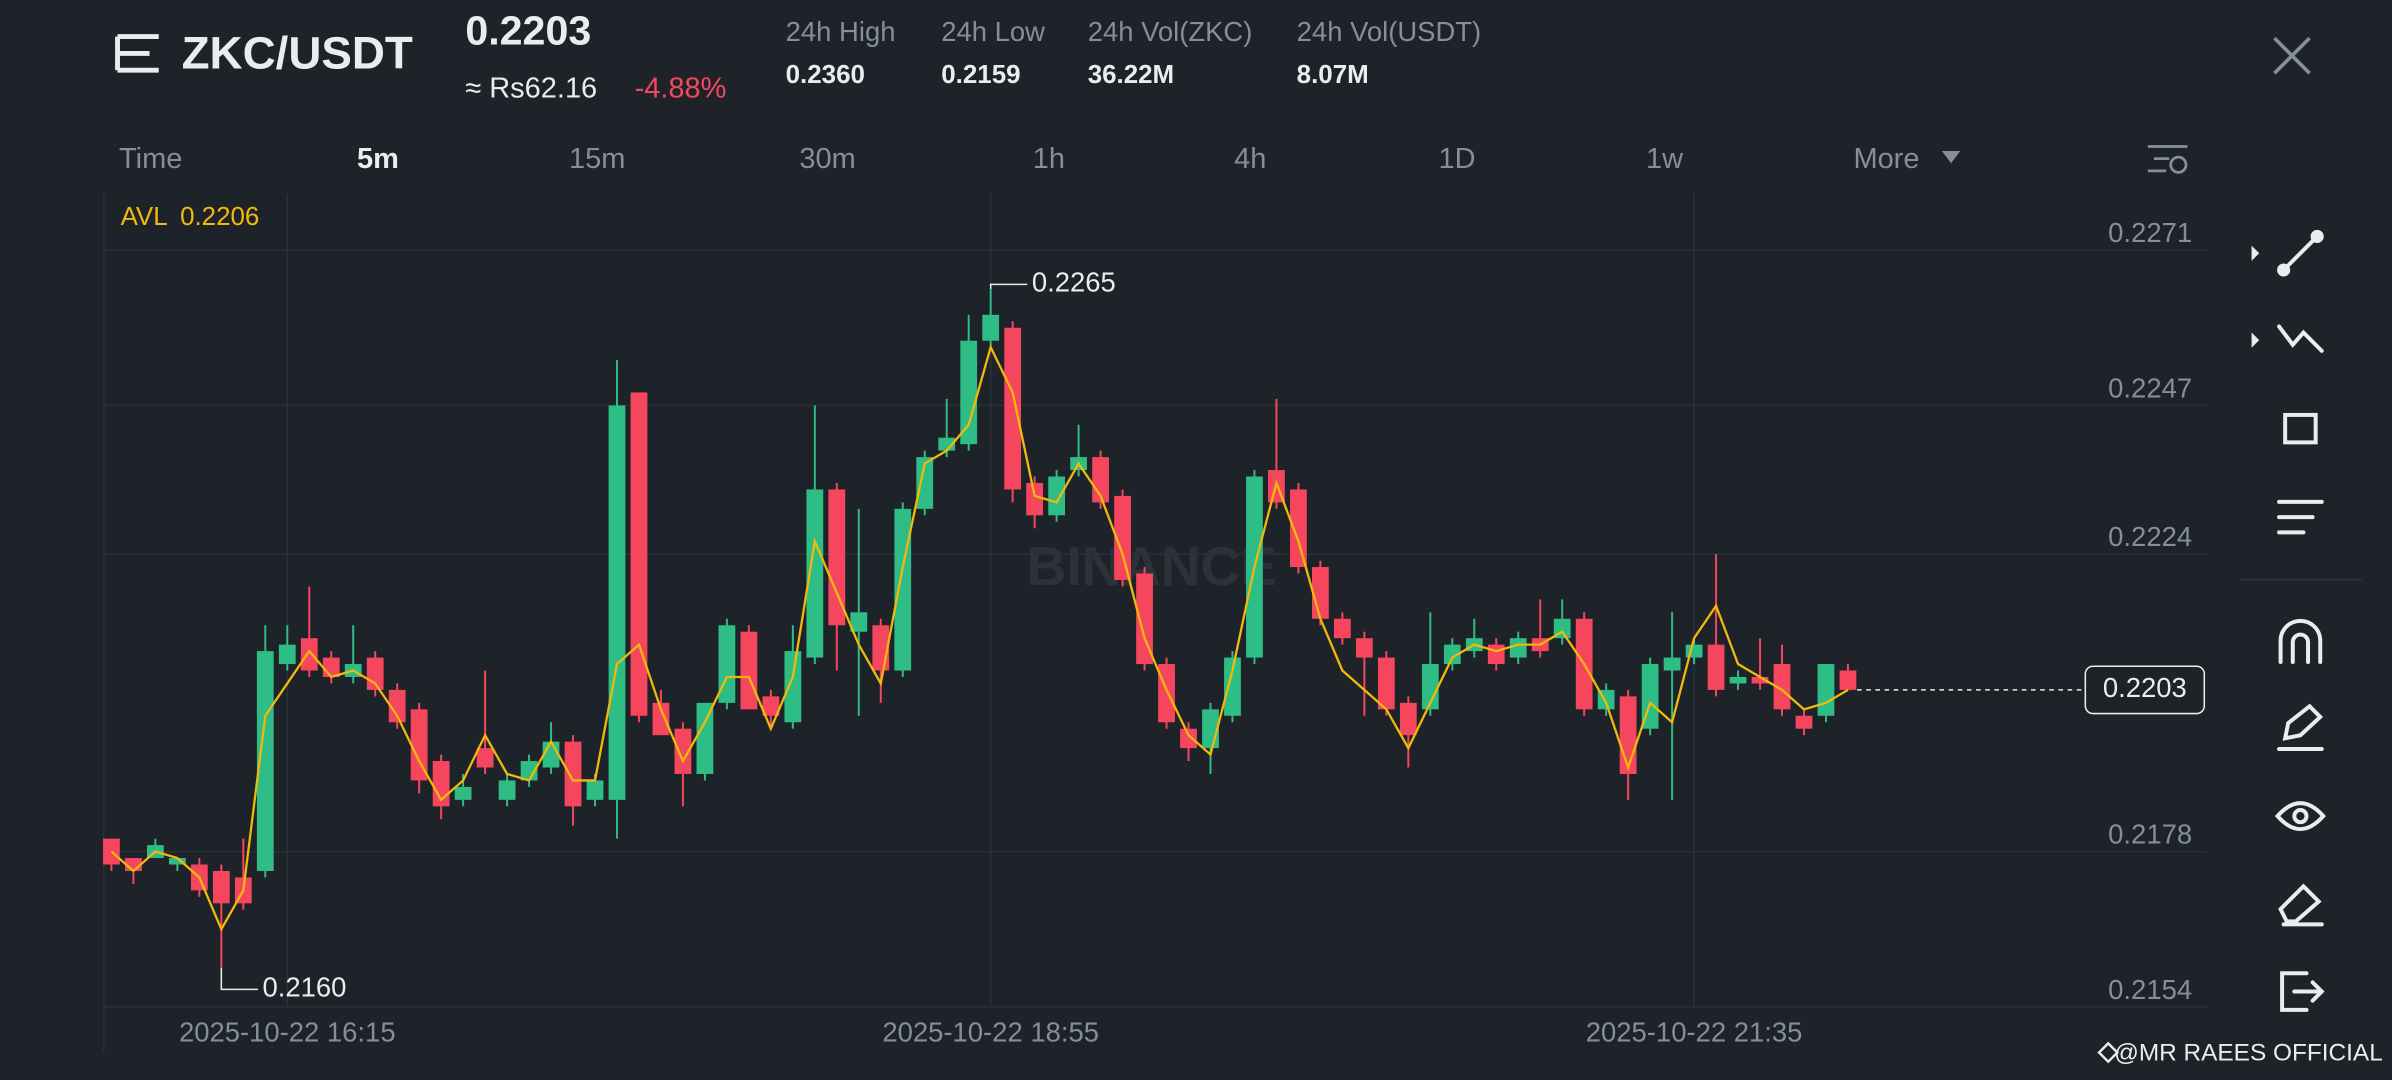 The height and width of the screenshot is (1080, 2392). I want to click on stat-value: 8.07M, so click(1333, 75).